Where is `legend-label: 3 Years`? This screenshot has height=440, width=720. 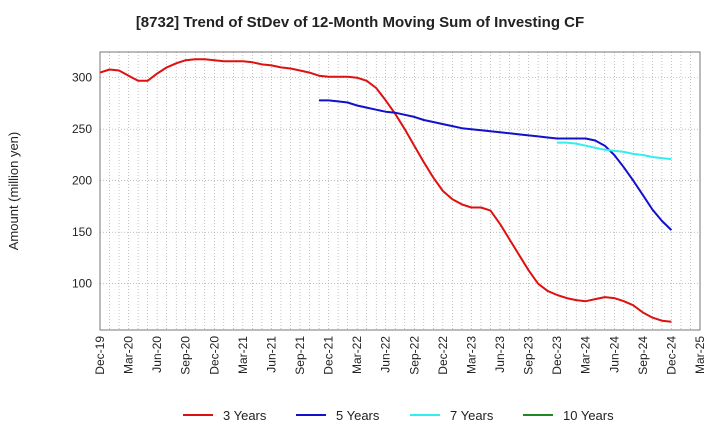 legend-label: 3 Years is located at coordinates (245, 415).